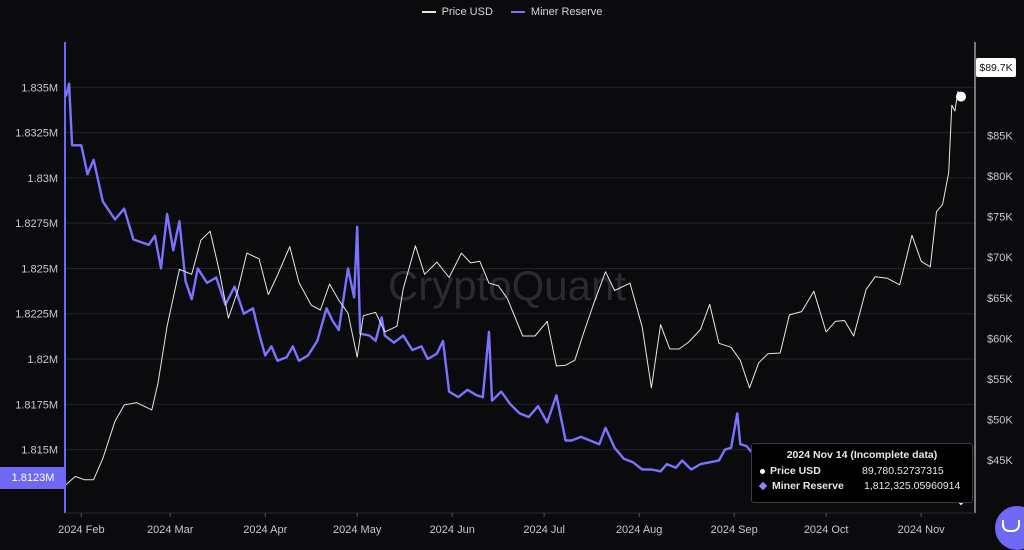 This screenshot has width=1024, height=550. What do you see at coordinates (544, 530) in the screenshot?
I see `x-tick-label: 2024 Jul` at bounding box center [544, 530].